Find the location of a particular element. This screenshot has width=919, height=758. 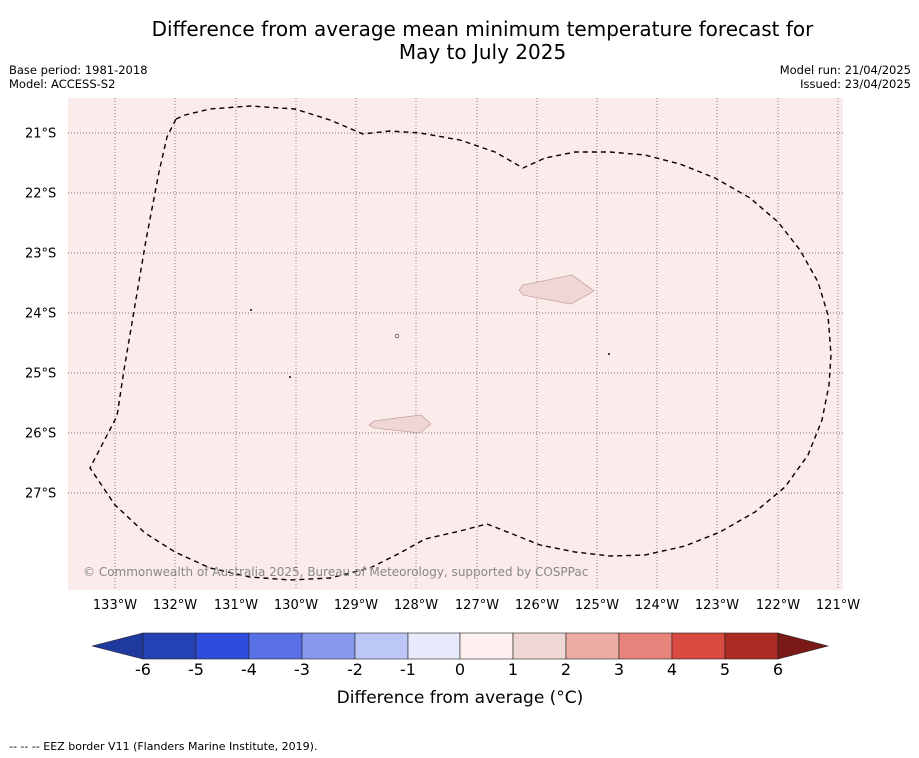

colorbar-tick: 4 is located at coordinates (672, 669).